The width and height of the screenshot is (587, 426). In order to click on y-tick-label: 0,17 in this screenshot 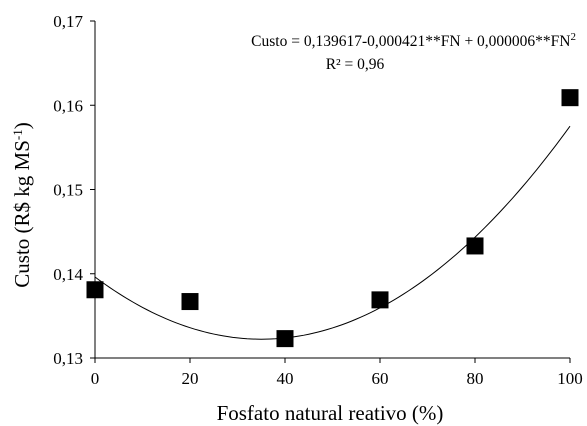, I will do `click(68, 21)`.